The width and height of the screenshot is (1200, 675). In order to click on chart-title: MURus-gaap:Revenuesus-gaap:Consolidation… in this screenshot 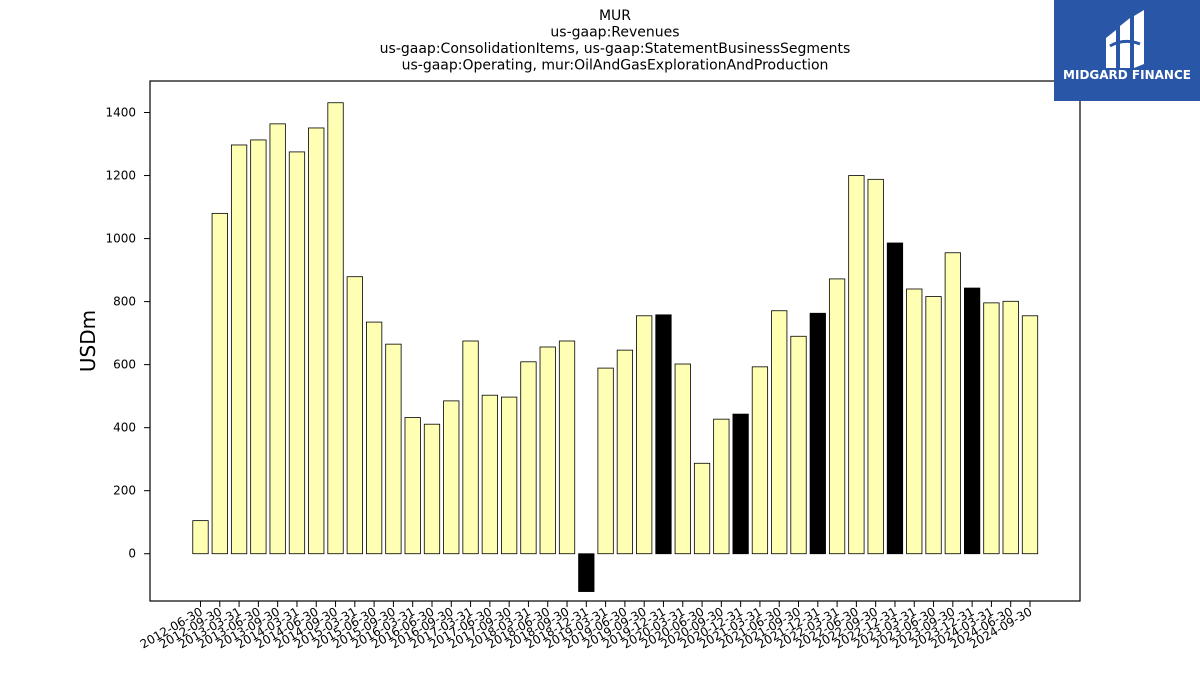, I will do `click(615, 41)`.